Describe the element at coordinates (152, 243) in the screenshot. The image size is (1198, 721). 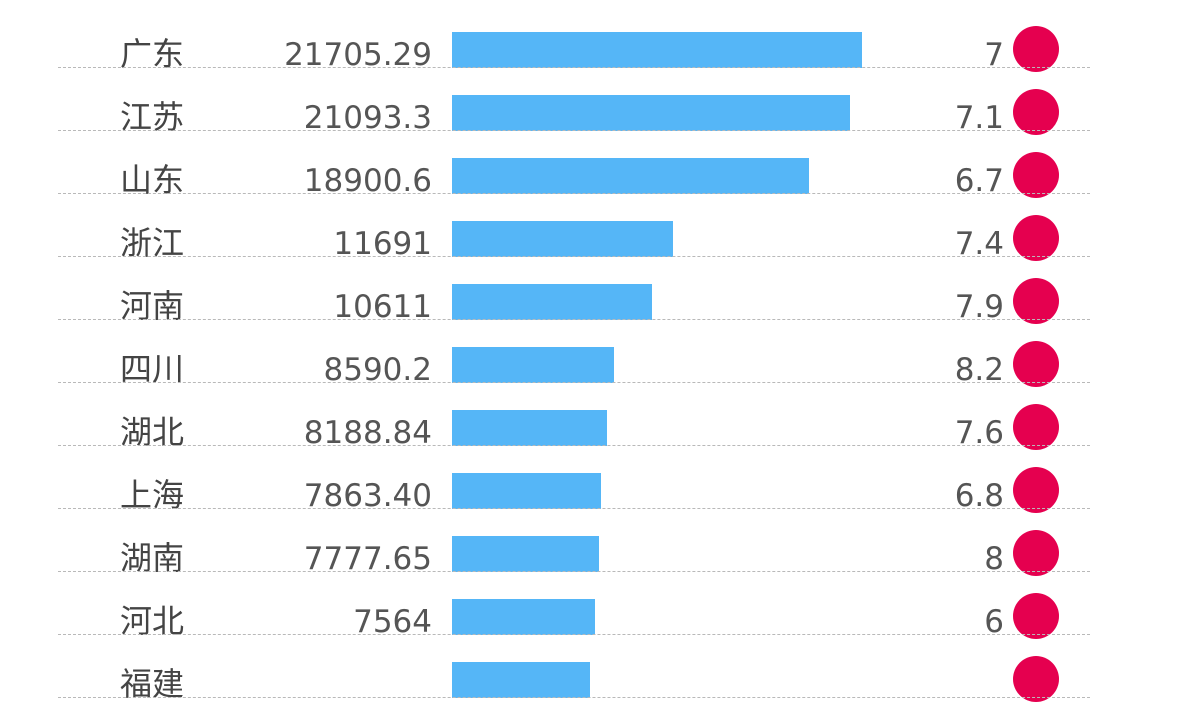
I see `region-label: 浙江` at that location.